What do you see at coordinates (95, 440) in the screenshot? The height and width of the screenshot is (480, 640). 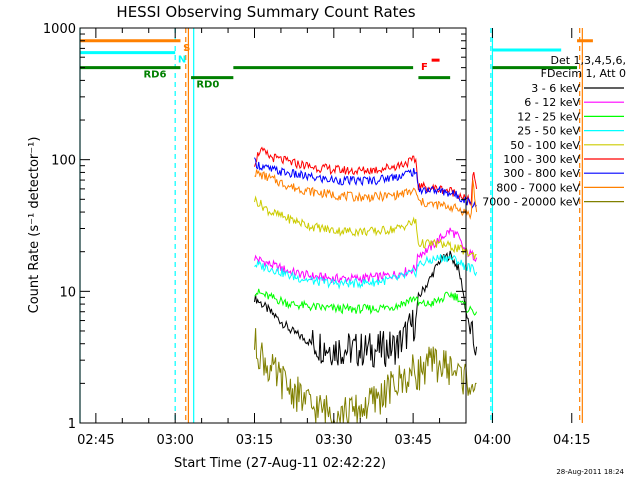 I see `x-tick-label-0: 02:45` at bounding box center [95, 440].